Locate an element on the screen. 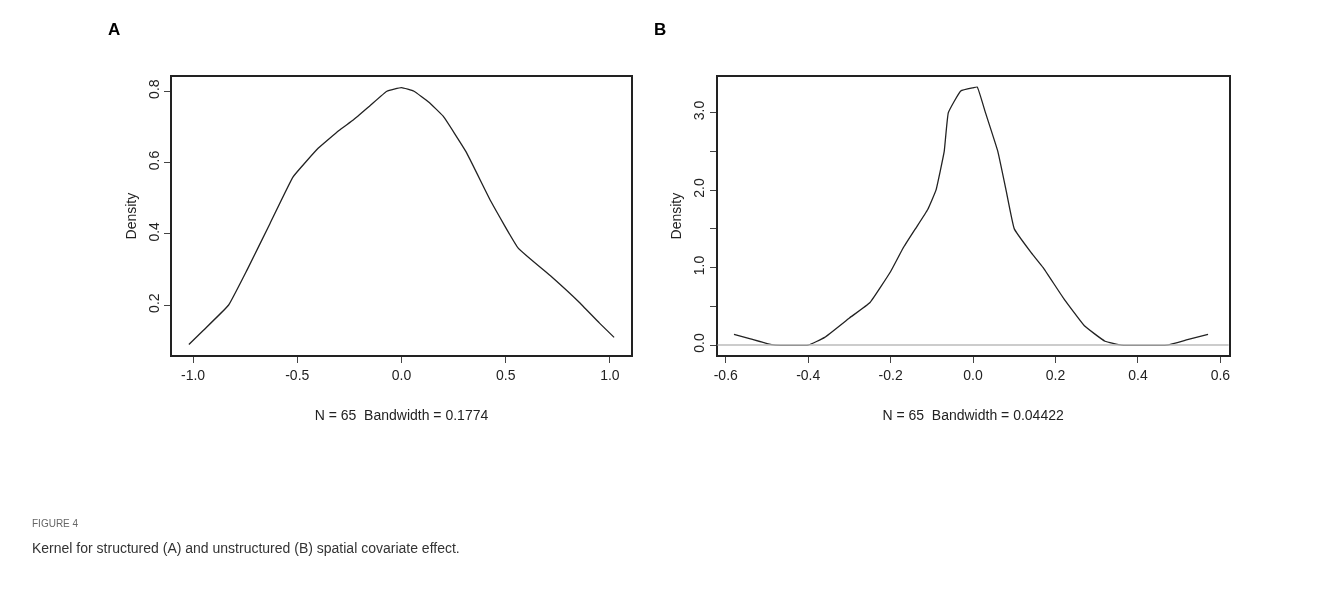 The width and height of the screenshot is (1320, 592). x-tick-label: -0.2 is located at coordinates (890, 374).